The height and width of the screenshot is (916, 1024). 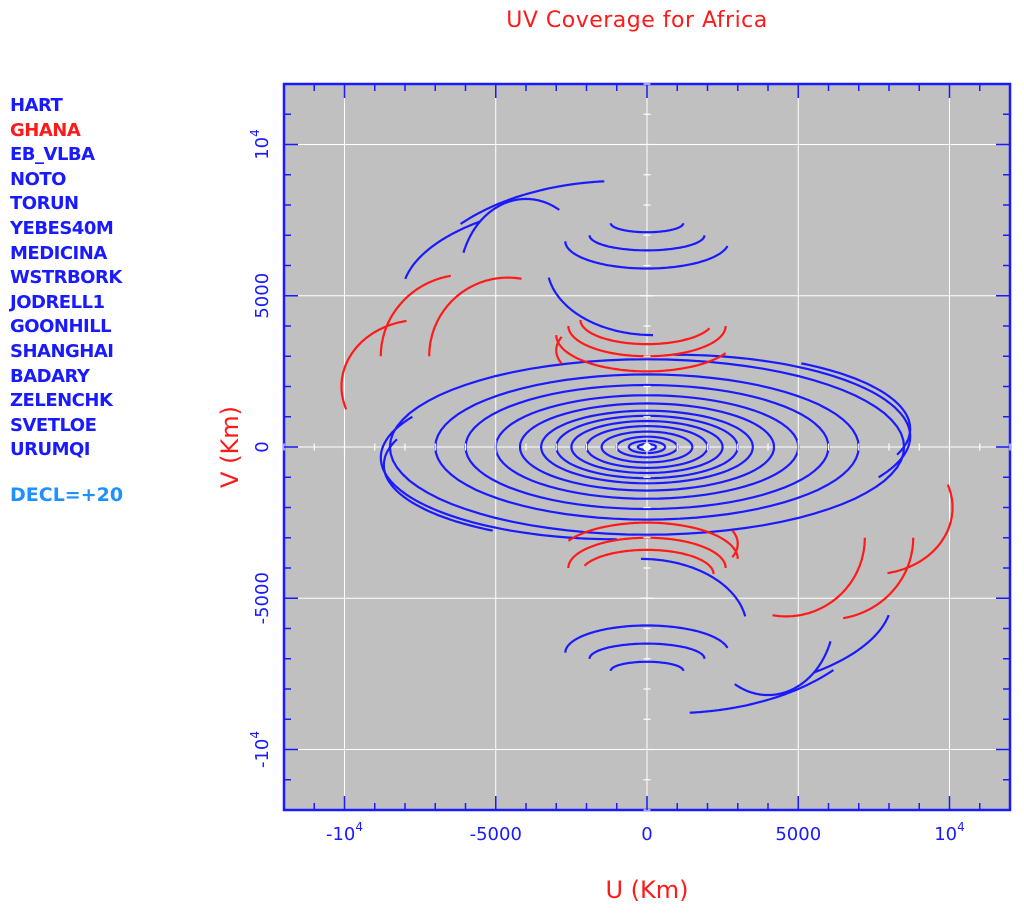 I want to click on legend-item-shanghai: SHANGHAI, so click(x=62, y=351).